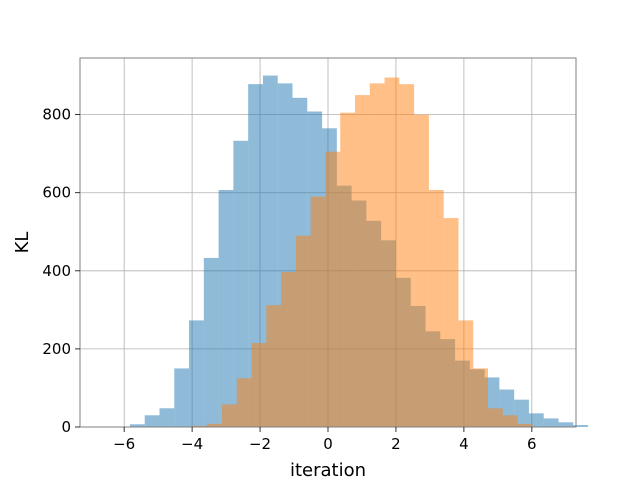  I want to click on x-tick-label: 0, so click(328, 444).